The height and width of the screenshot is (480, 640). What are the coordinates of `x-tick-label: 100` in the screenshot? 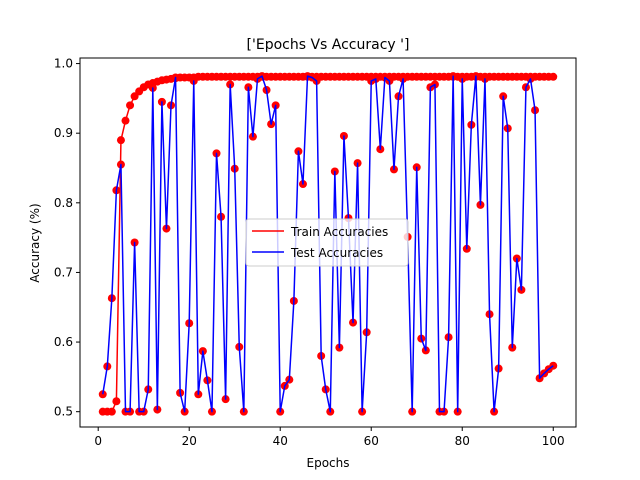 It's located at (553, 441).